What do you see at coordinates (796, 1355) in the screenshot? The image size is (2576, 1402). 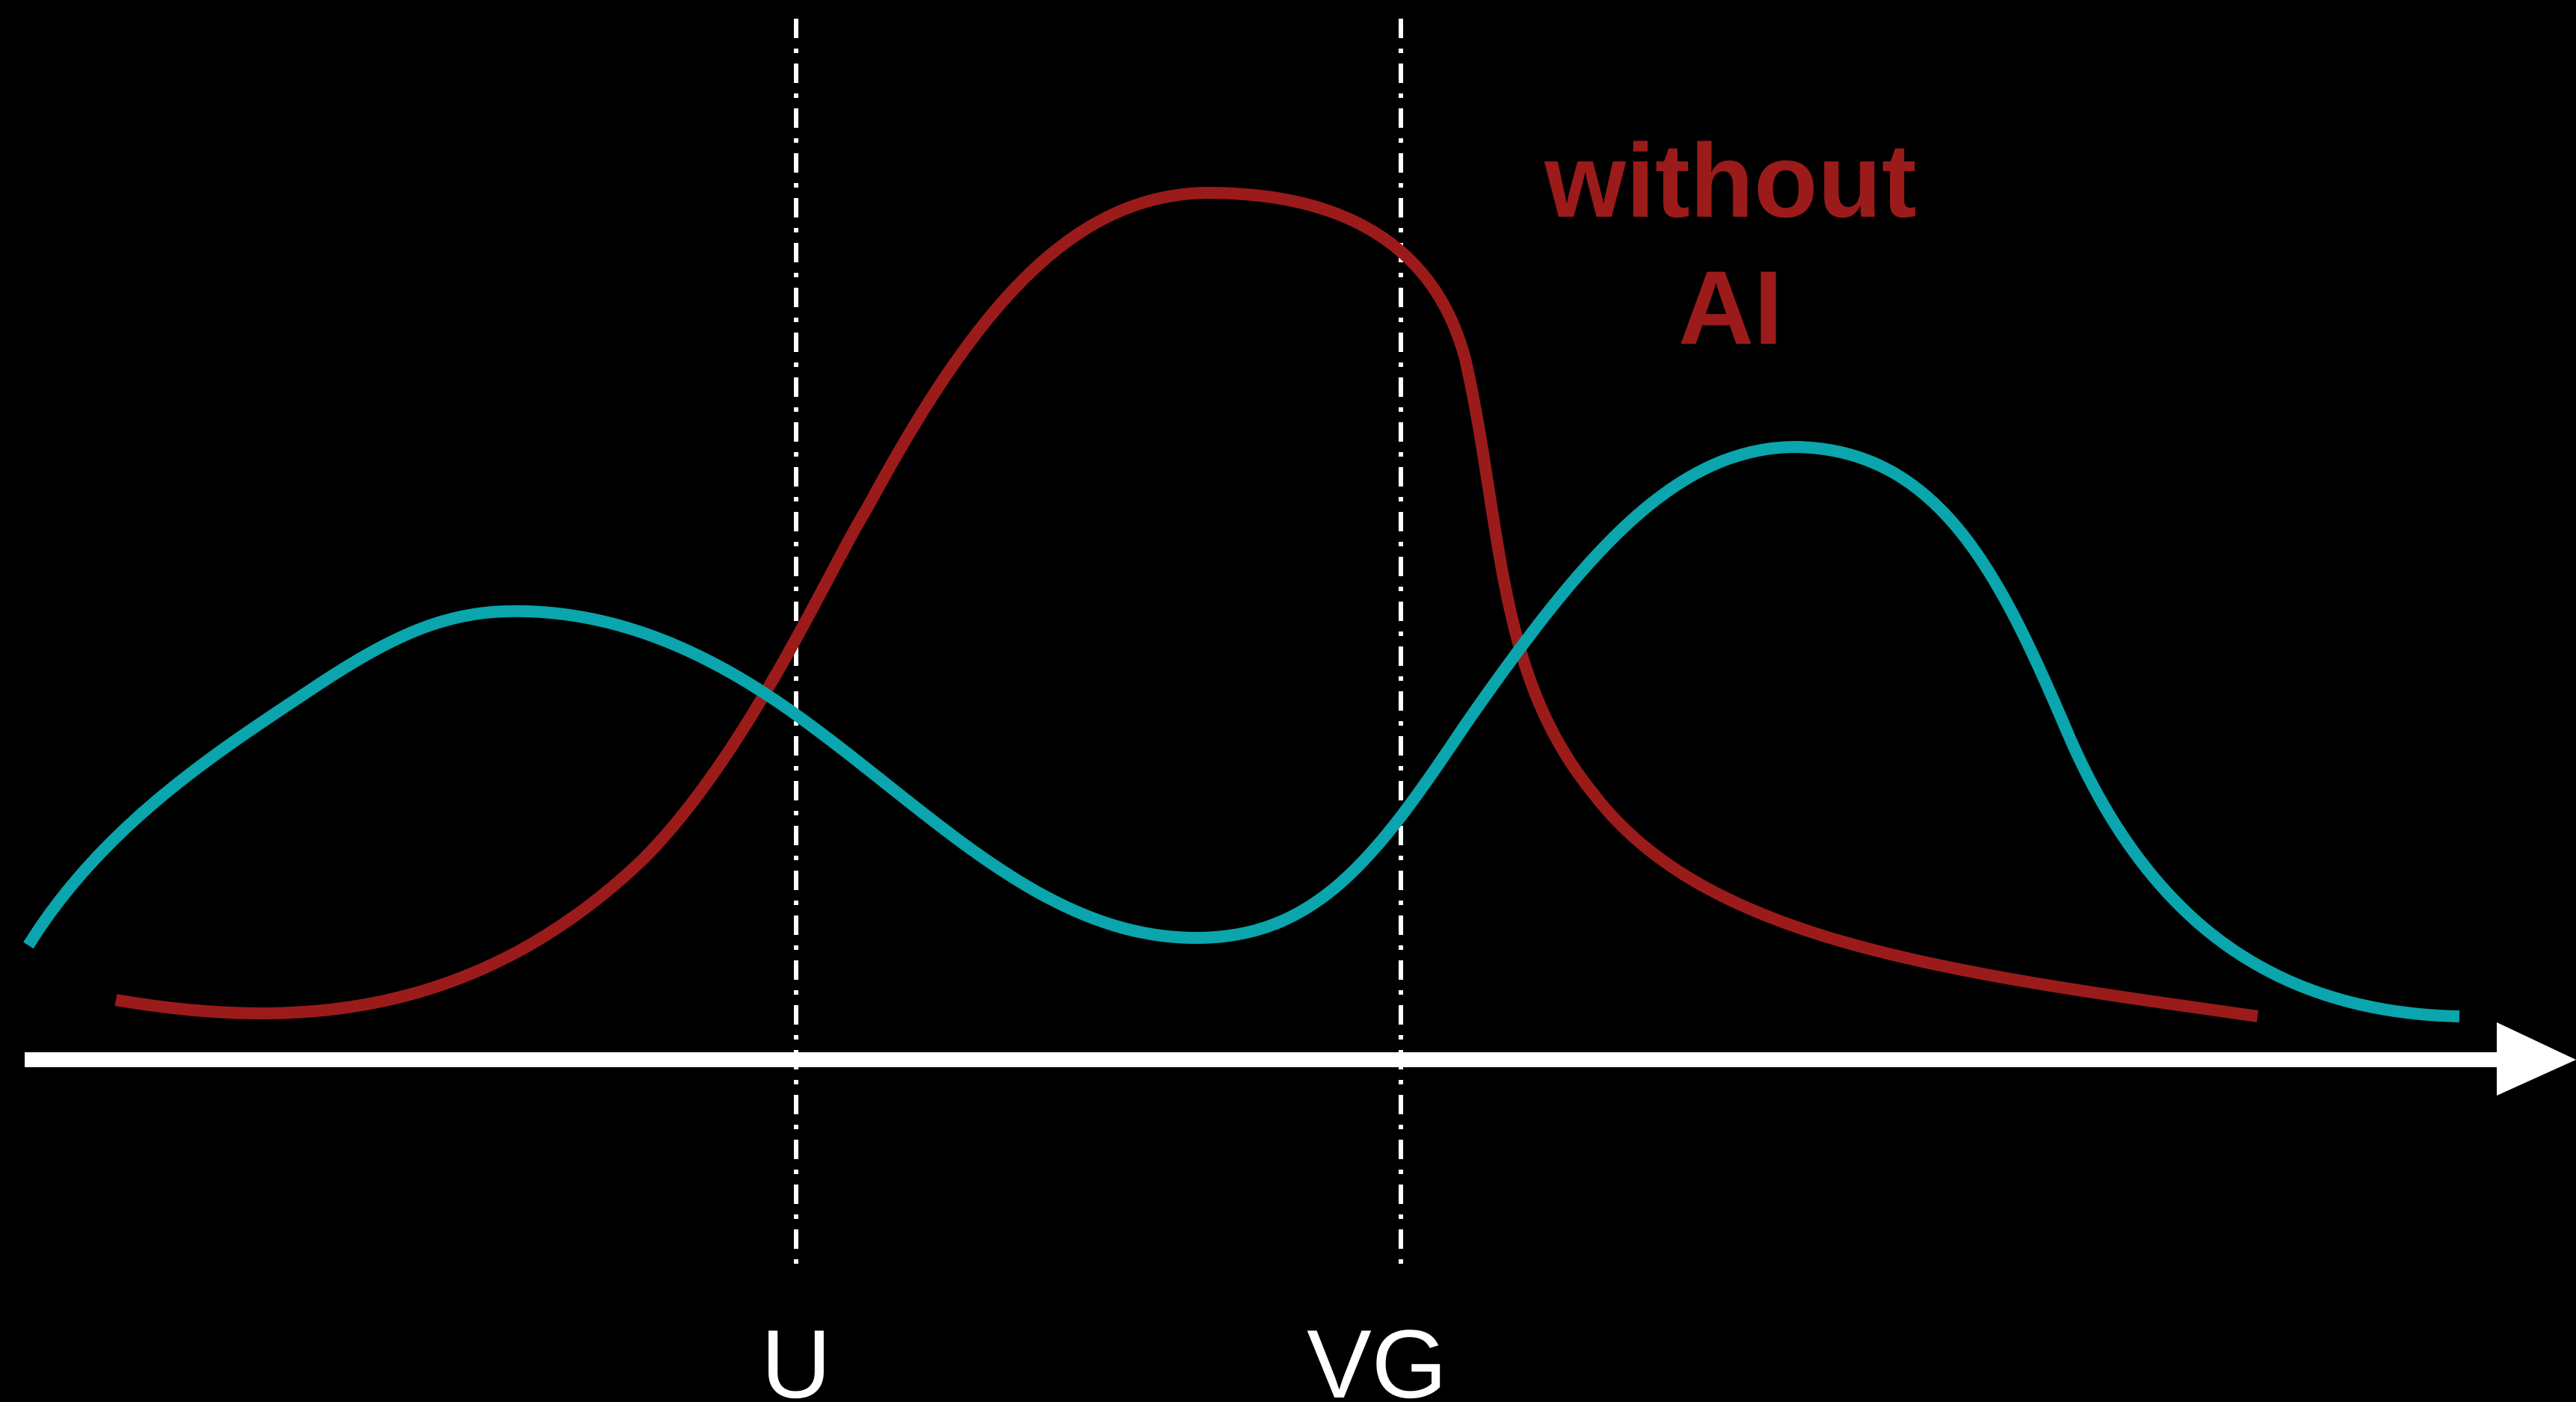 I see `marker-label-u: U` at bounding box center [796, 1355].